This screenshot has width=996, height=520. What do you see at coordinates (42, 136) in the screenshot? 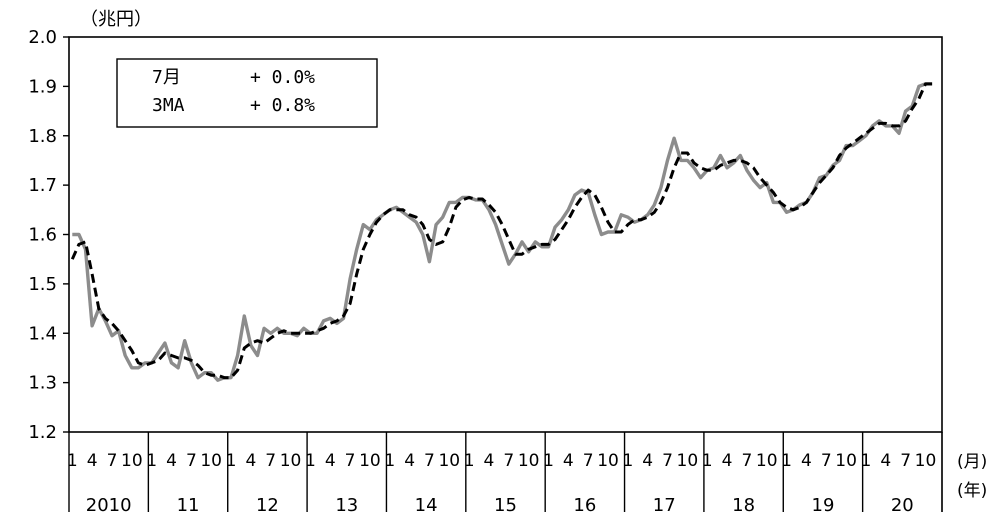
I see `y-tick-label: 1.8` at bounding box center [42, 136].